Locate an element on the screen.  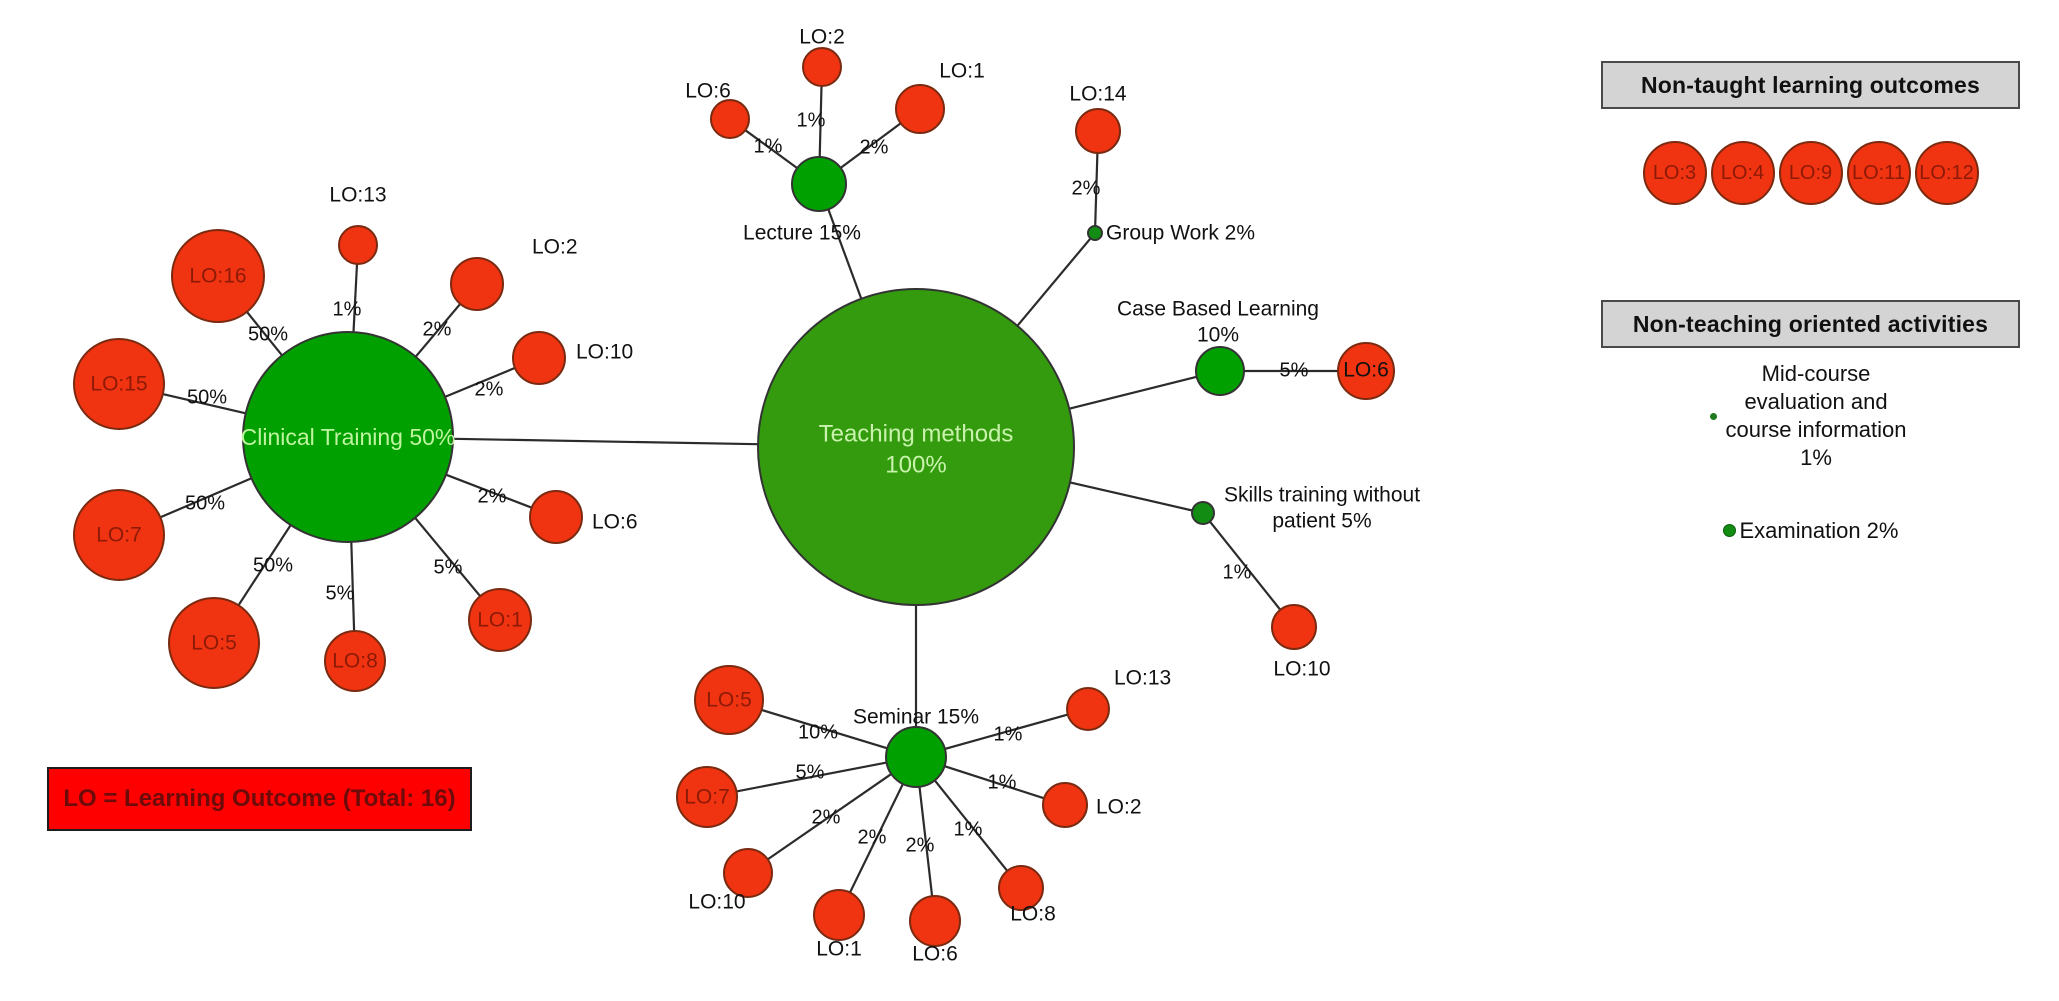
node-case-based-learning is located at coordinates (1220, 371).